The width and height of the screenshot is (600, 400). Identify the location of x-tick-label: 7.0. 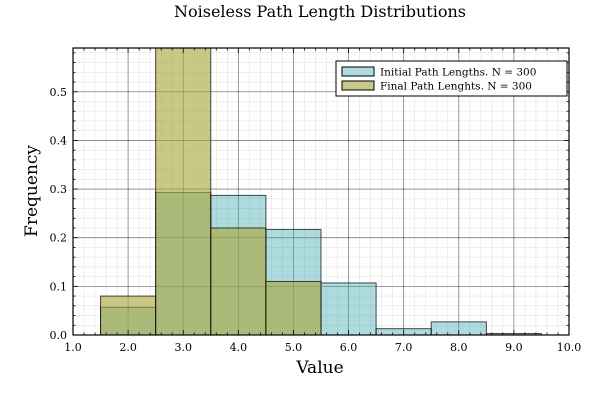
(404, 347).